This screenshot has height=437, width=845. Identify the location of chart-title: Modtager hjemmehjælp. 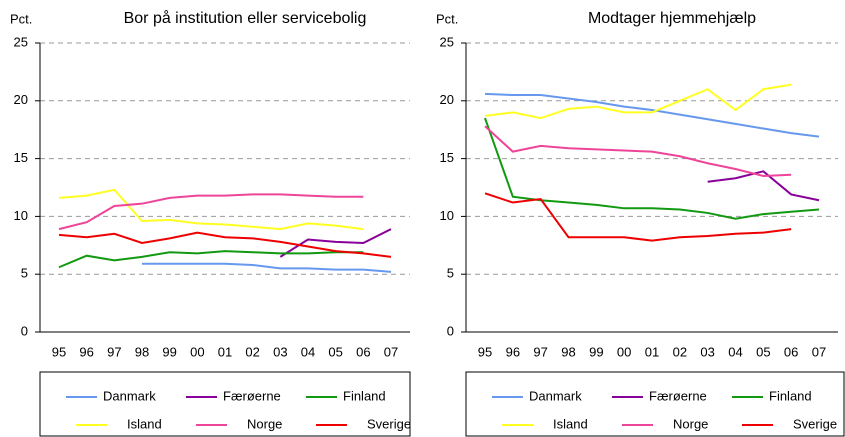
(672, 18).